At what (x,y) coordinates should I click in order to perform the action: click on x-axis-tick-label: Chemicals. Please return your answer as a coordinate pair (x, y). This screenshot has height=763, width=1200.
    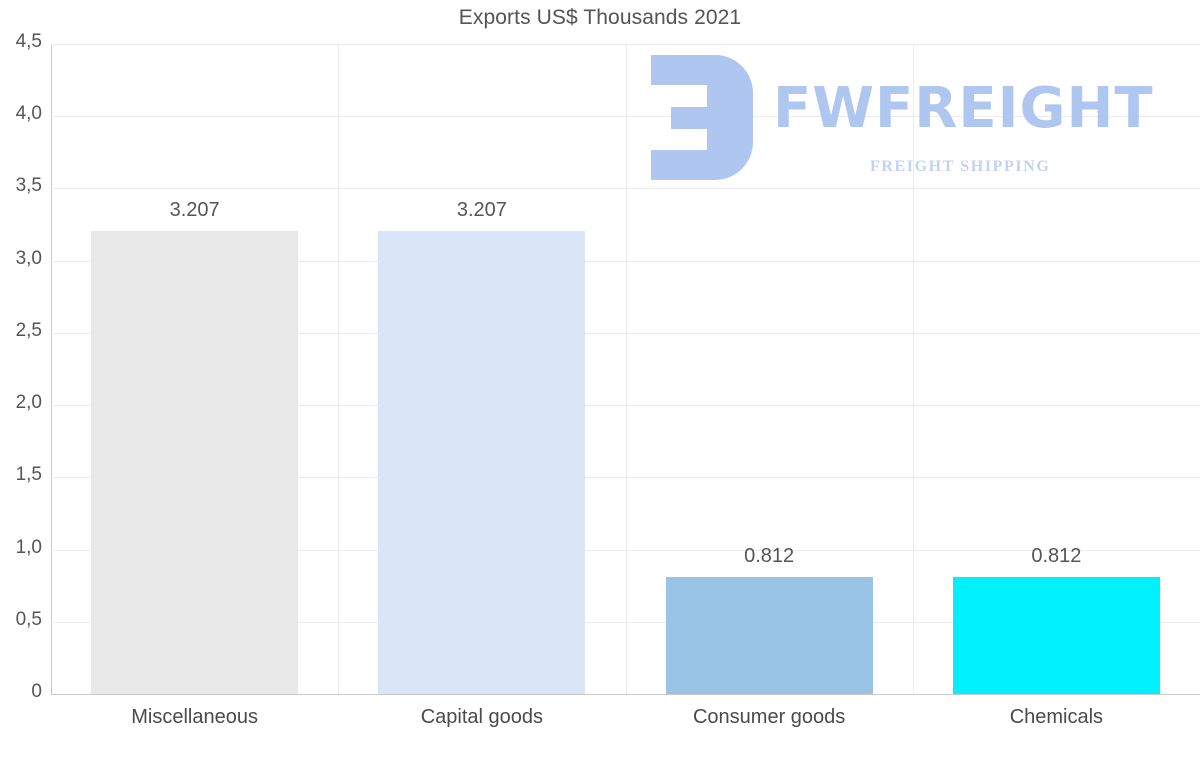
    Looking at the image, I should click on (1056, 717).